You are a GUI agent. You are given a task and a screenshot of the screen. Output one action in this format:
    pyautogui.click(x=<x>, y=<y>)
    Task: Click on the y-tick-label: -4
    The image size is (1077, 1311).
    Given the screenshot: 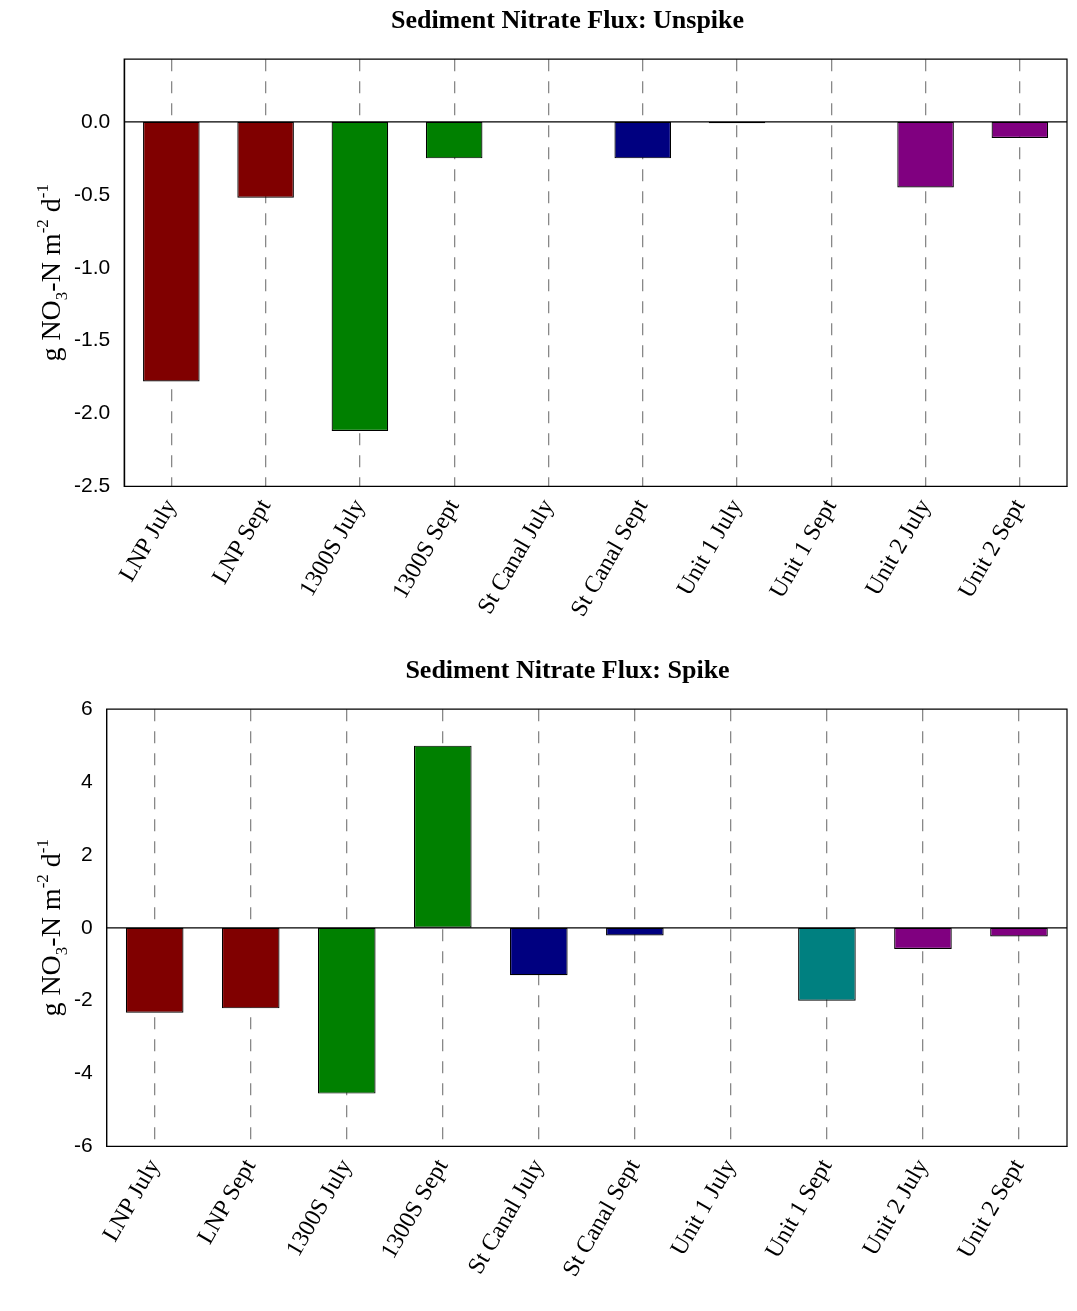 What is the action you would take?
    pyautogui.click(x=83, y=1072)
    